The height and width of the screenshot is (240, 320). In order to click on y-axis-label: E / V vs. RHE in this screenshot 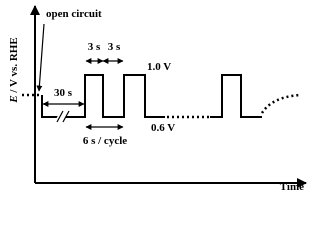, I will do `click(14, 70)`.